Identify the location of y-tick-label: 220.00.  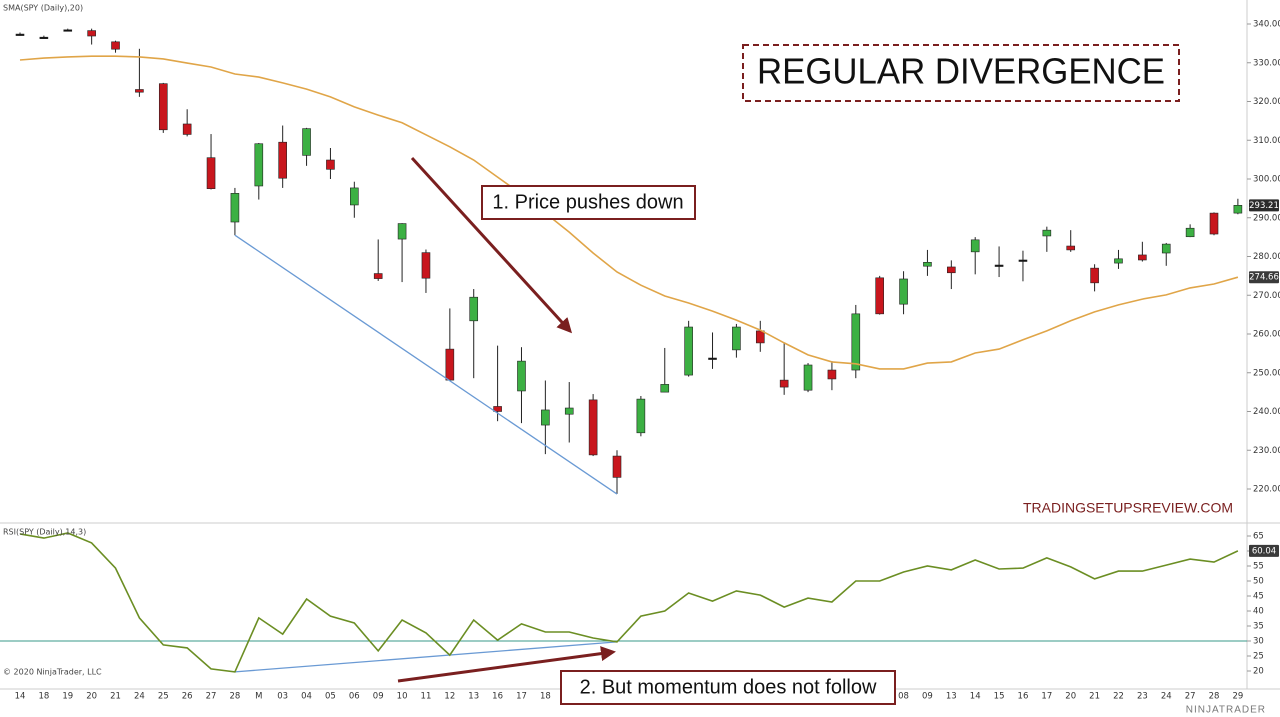
(1266, 490).